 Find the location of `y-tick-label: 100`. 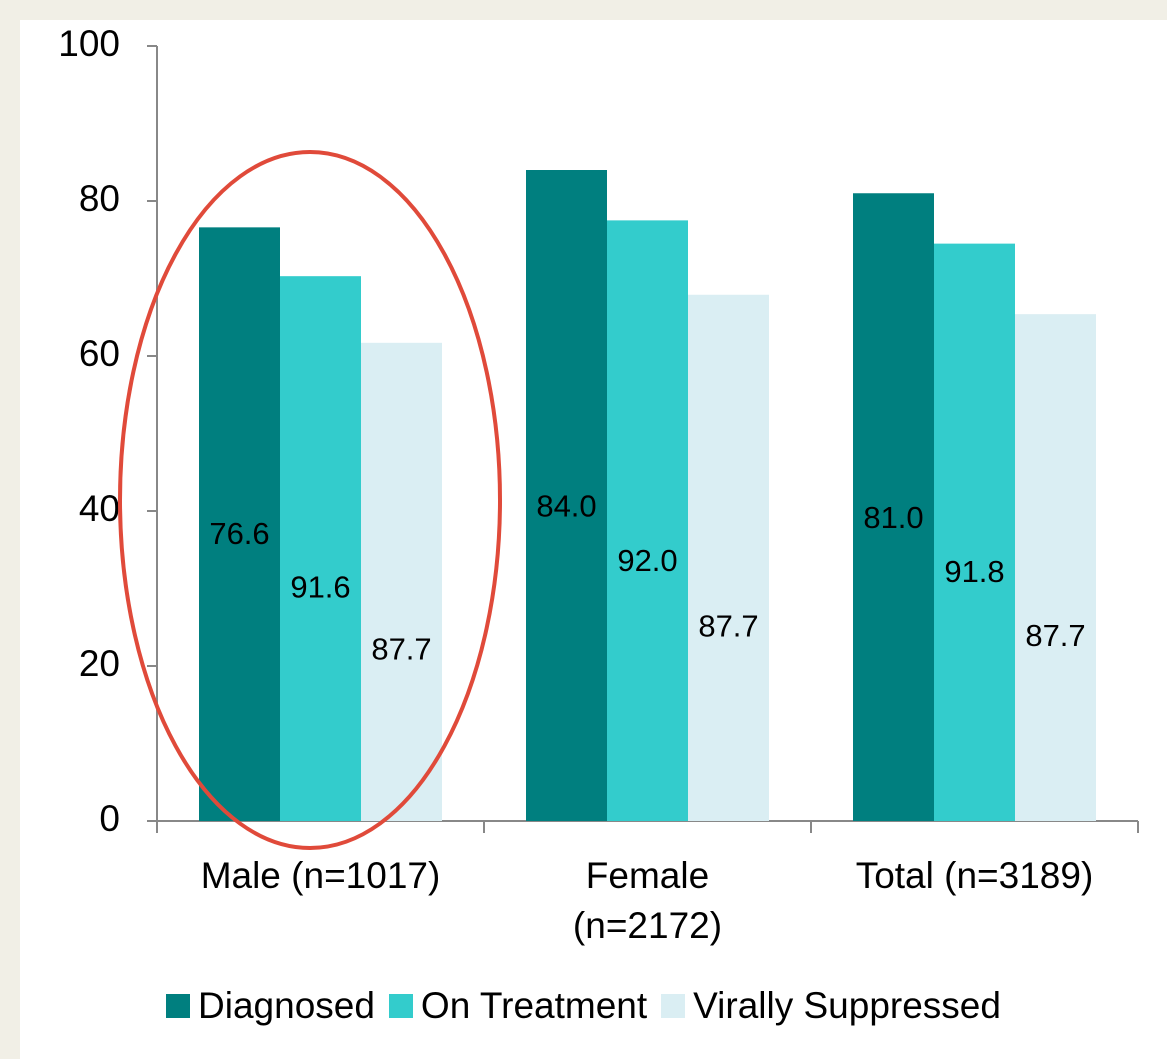

y-tick-label: 100 is located at coordinates (89, 43).